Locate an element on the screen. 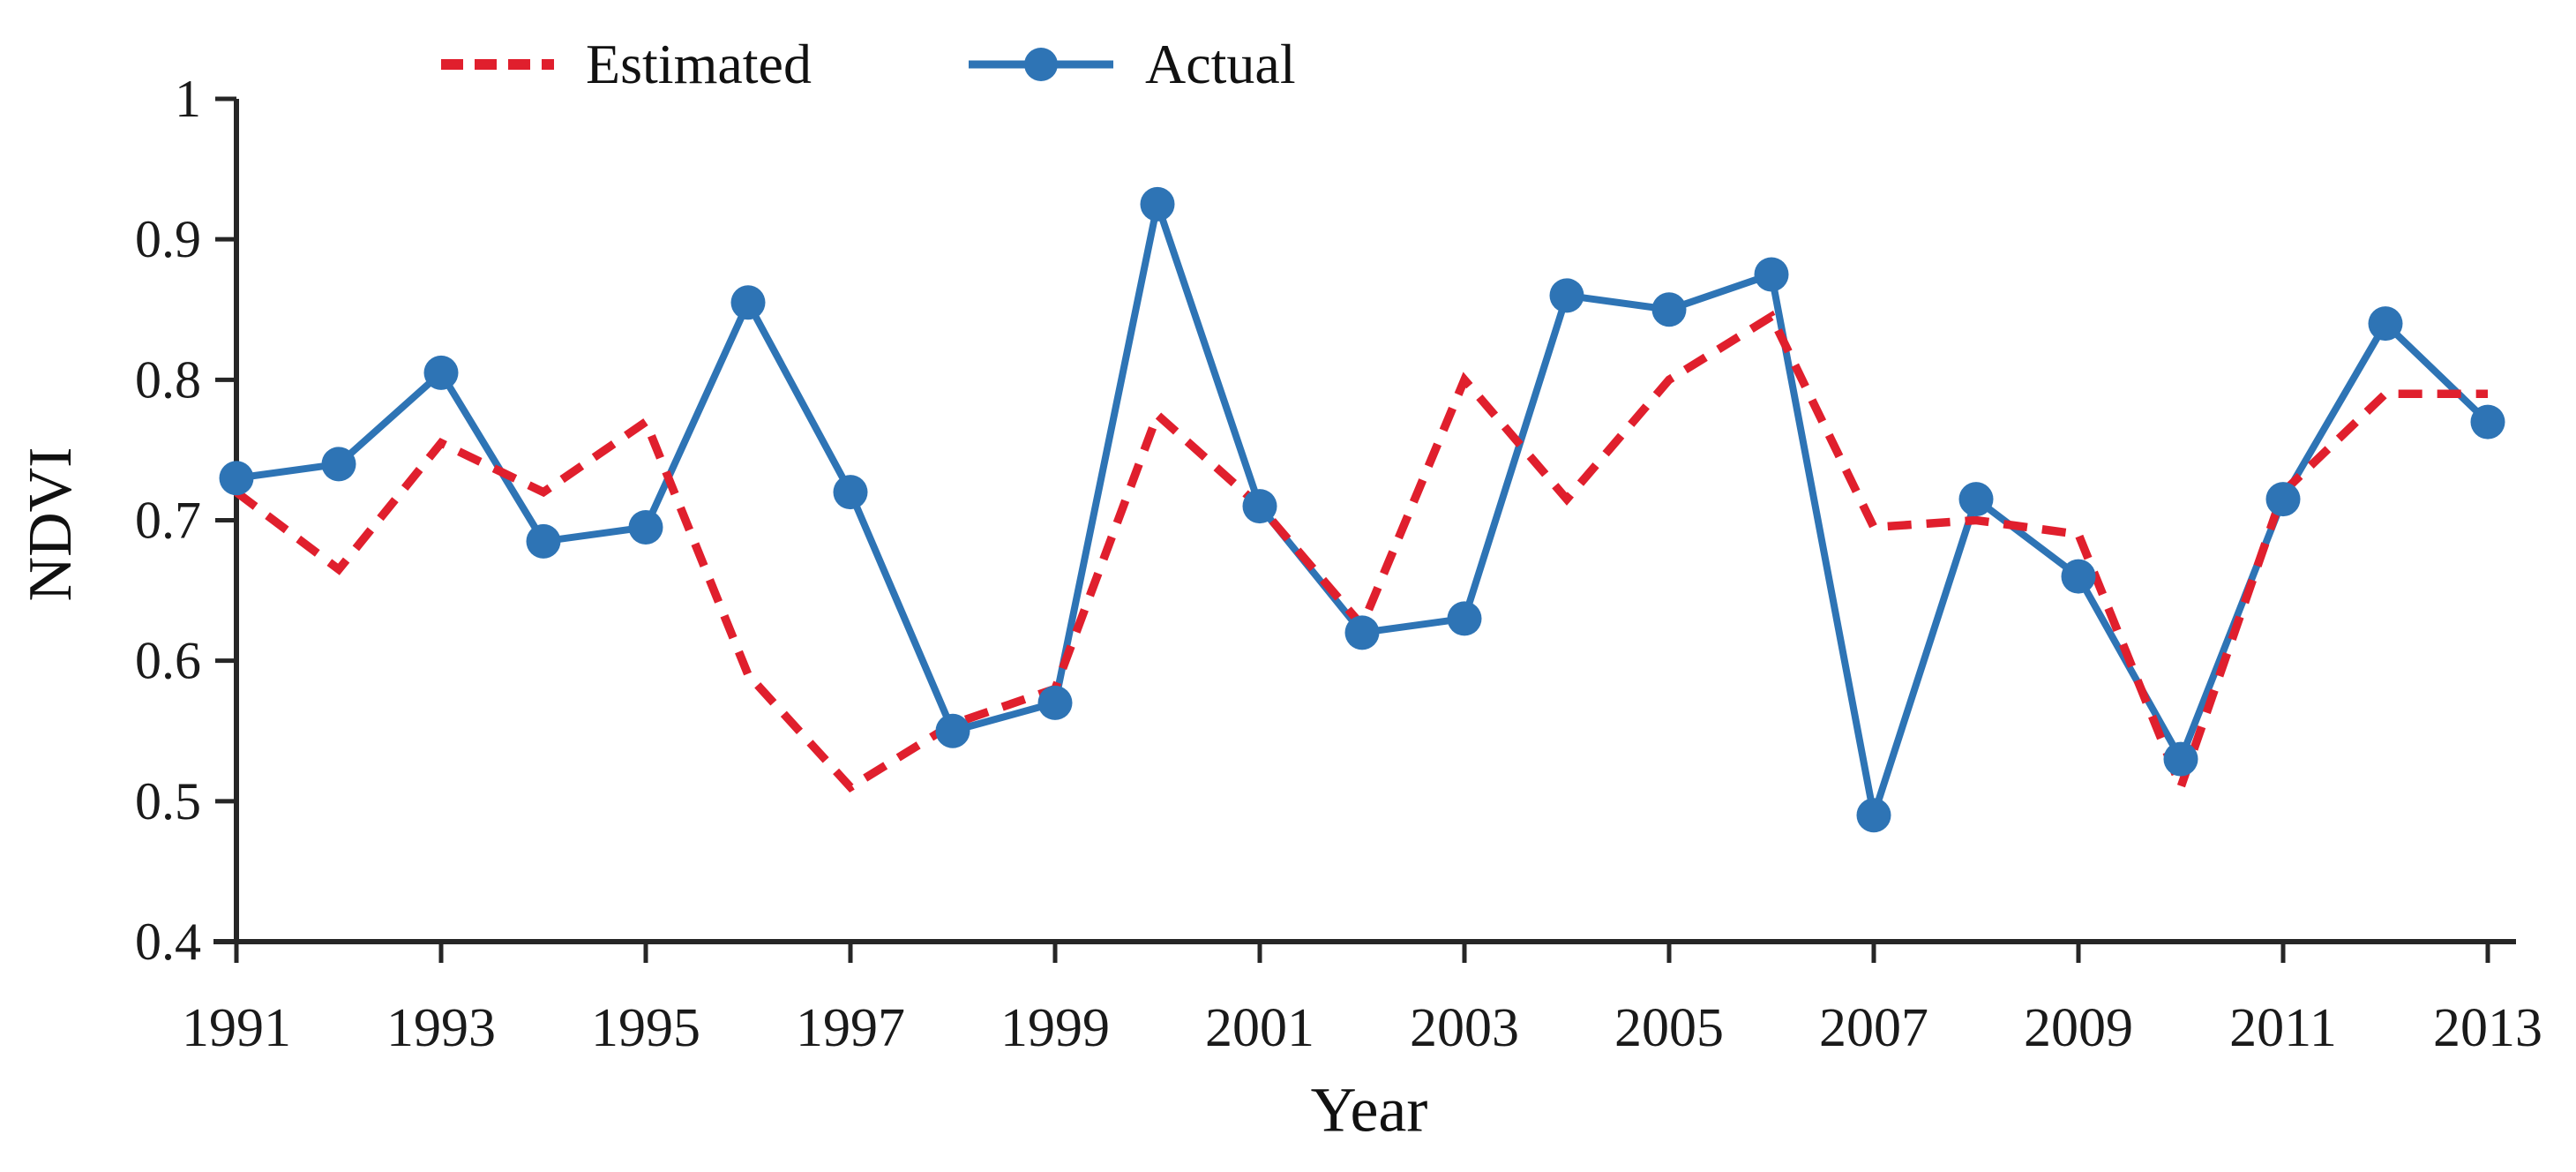 This screenshot has height=1172, width=2576. x-tick-label: 2005 is located at coordinates (1669, 1028).